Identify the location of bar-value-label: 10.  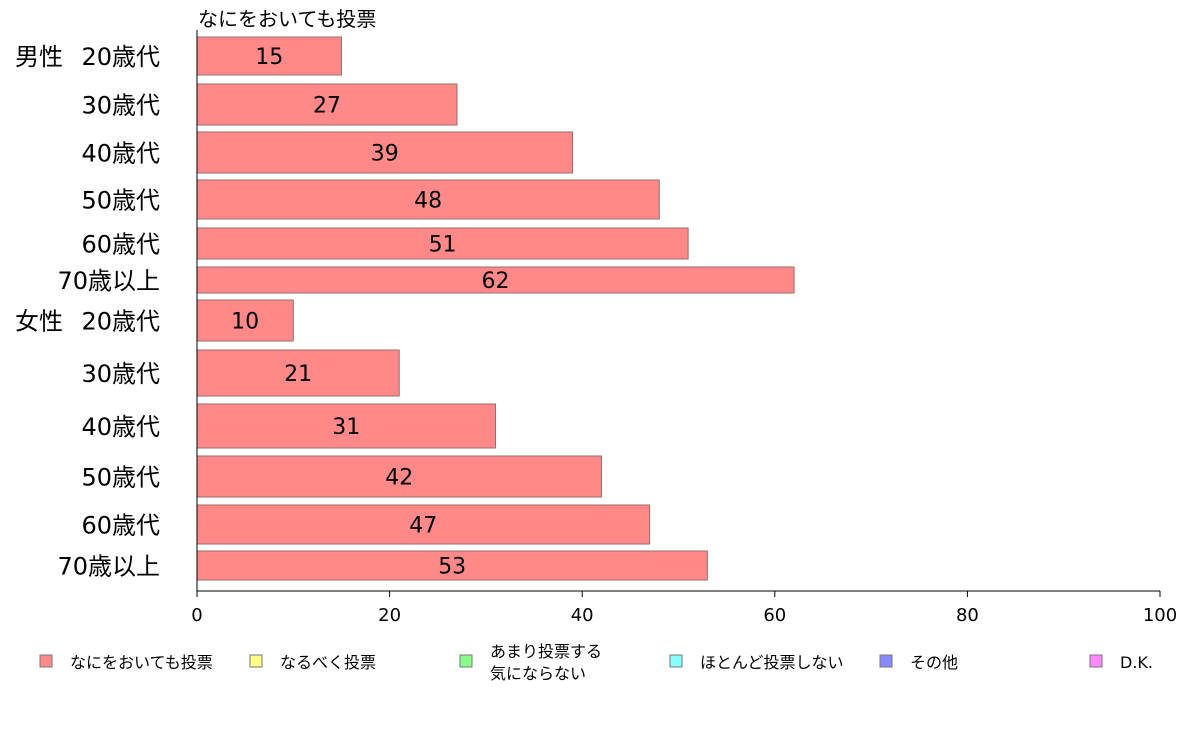
(245, 322).